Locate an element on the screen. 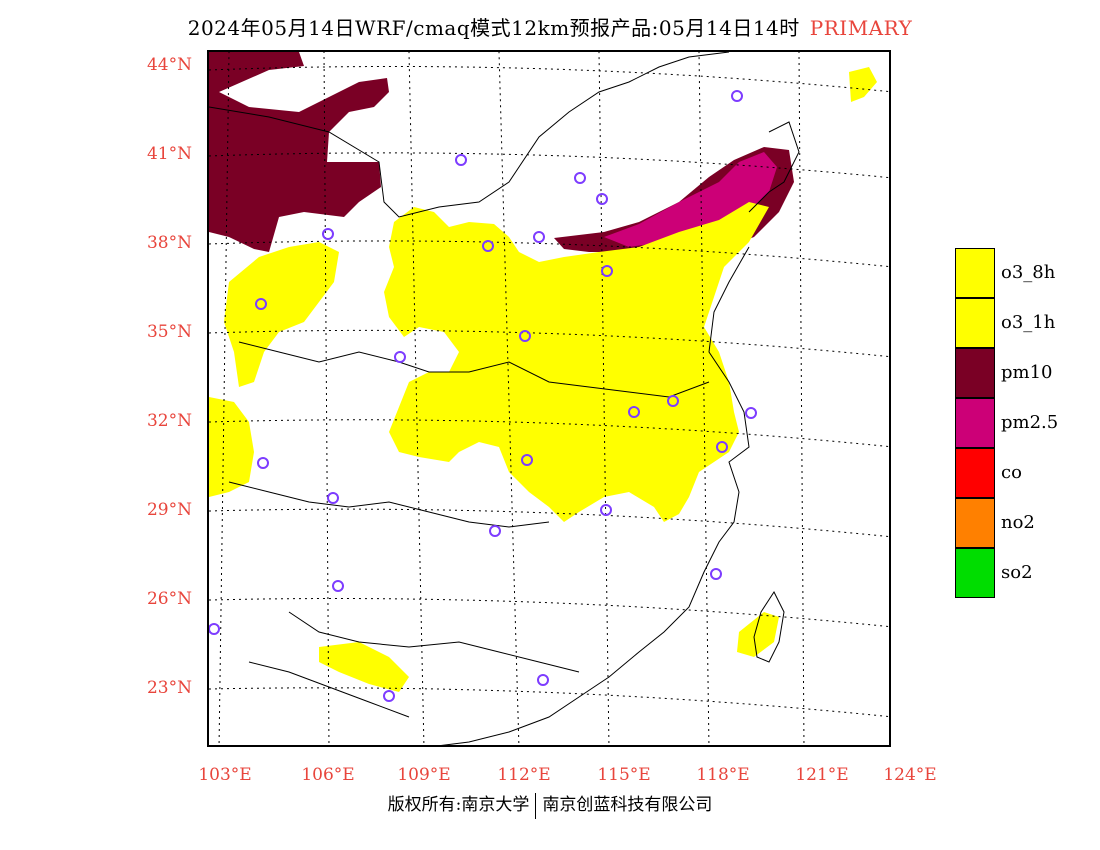 The width and height of the screenshot is (1100, 850). title-tag: PRIMARY is located at coordinates (861, 28).